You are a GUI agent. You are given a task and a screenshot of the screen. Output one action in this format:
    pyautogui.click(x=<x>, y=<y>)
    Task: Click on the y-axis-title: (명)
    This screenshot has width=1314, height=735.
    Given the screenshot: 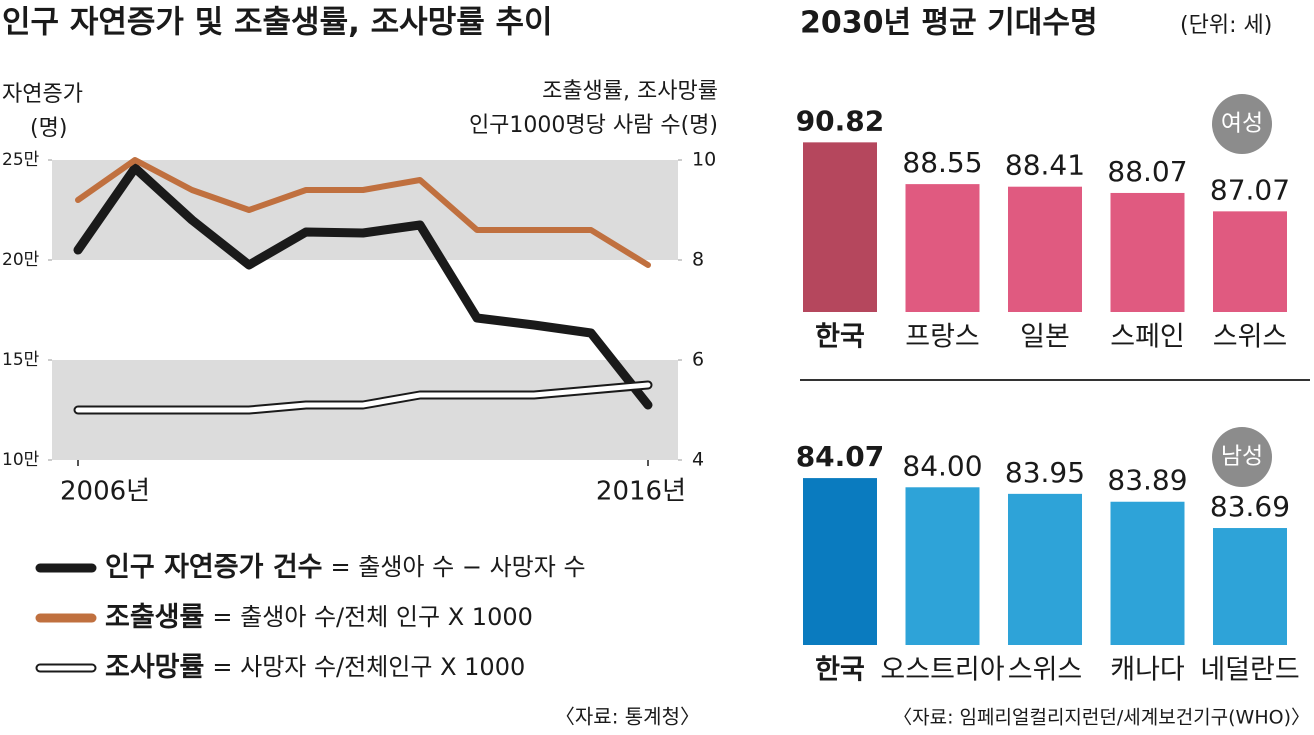 What is the action you would take?
    pyautogui.click(x=48, y=128)
    